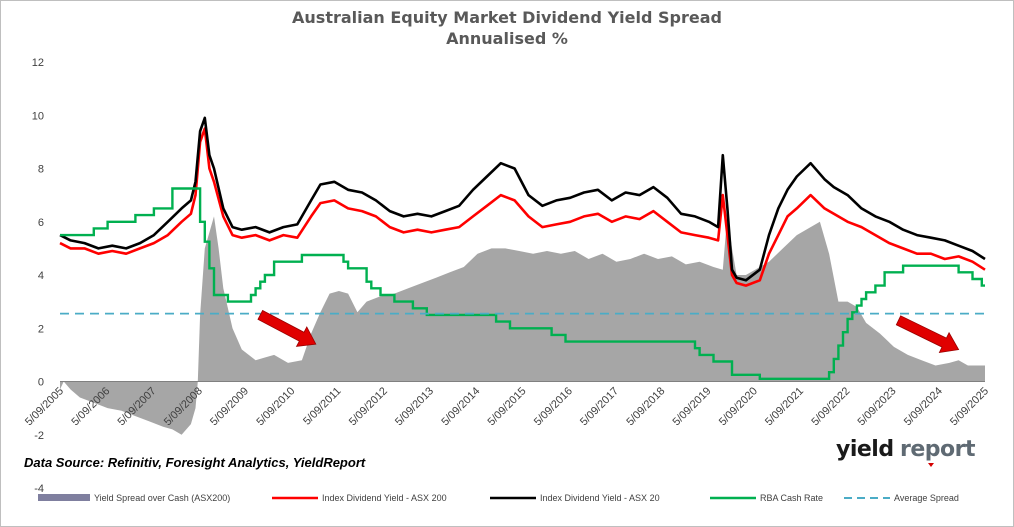  What do you see at coordinates (39, 436) in the screenshot?
I see `y-tick-label: -2` at bounding box center [39, 436].